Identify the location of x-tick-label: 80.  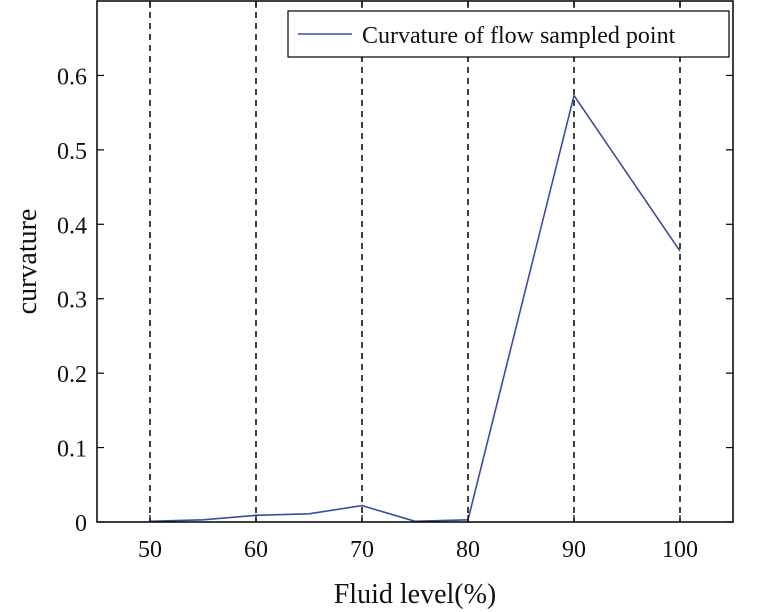
(468, 550).